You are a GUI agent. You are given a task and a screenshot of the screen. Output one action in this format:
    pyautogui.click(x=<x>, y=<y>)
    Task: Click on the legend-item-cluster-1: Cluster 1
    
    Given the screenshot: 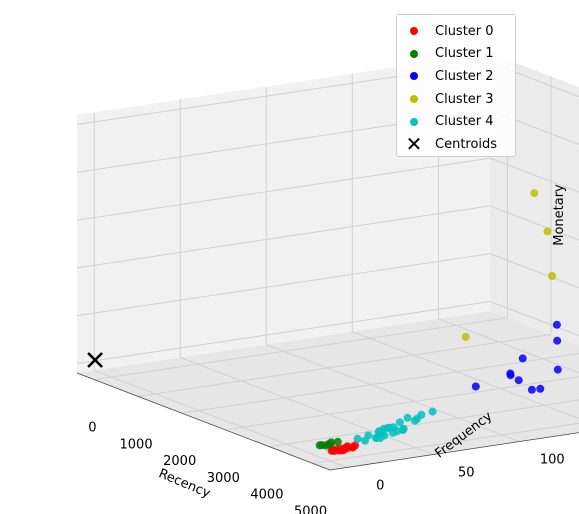 What is the action you would take?
    pyautogui.click(x=456, y=54)
    